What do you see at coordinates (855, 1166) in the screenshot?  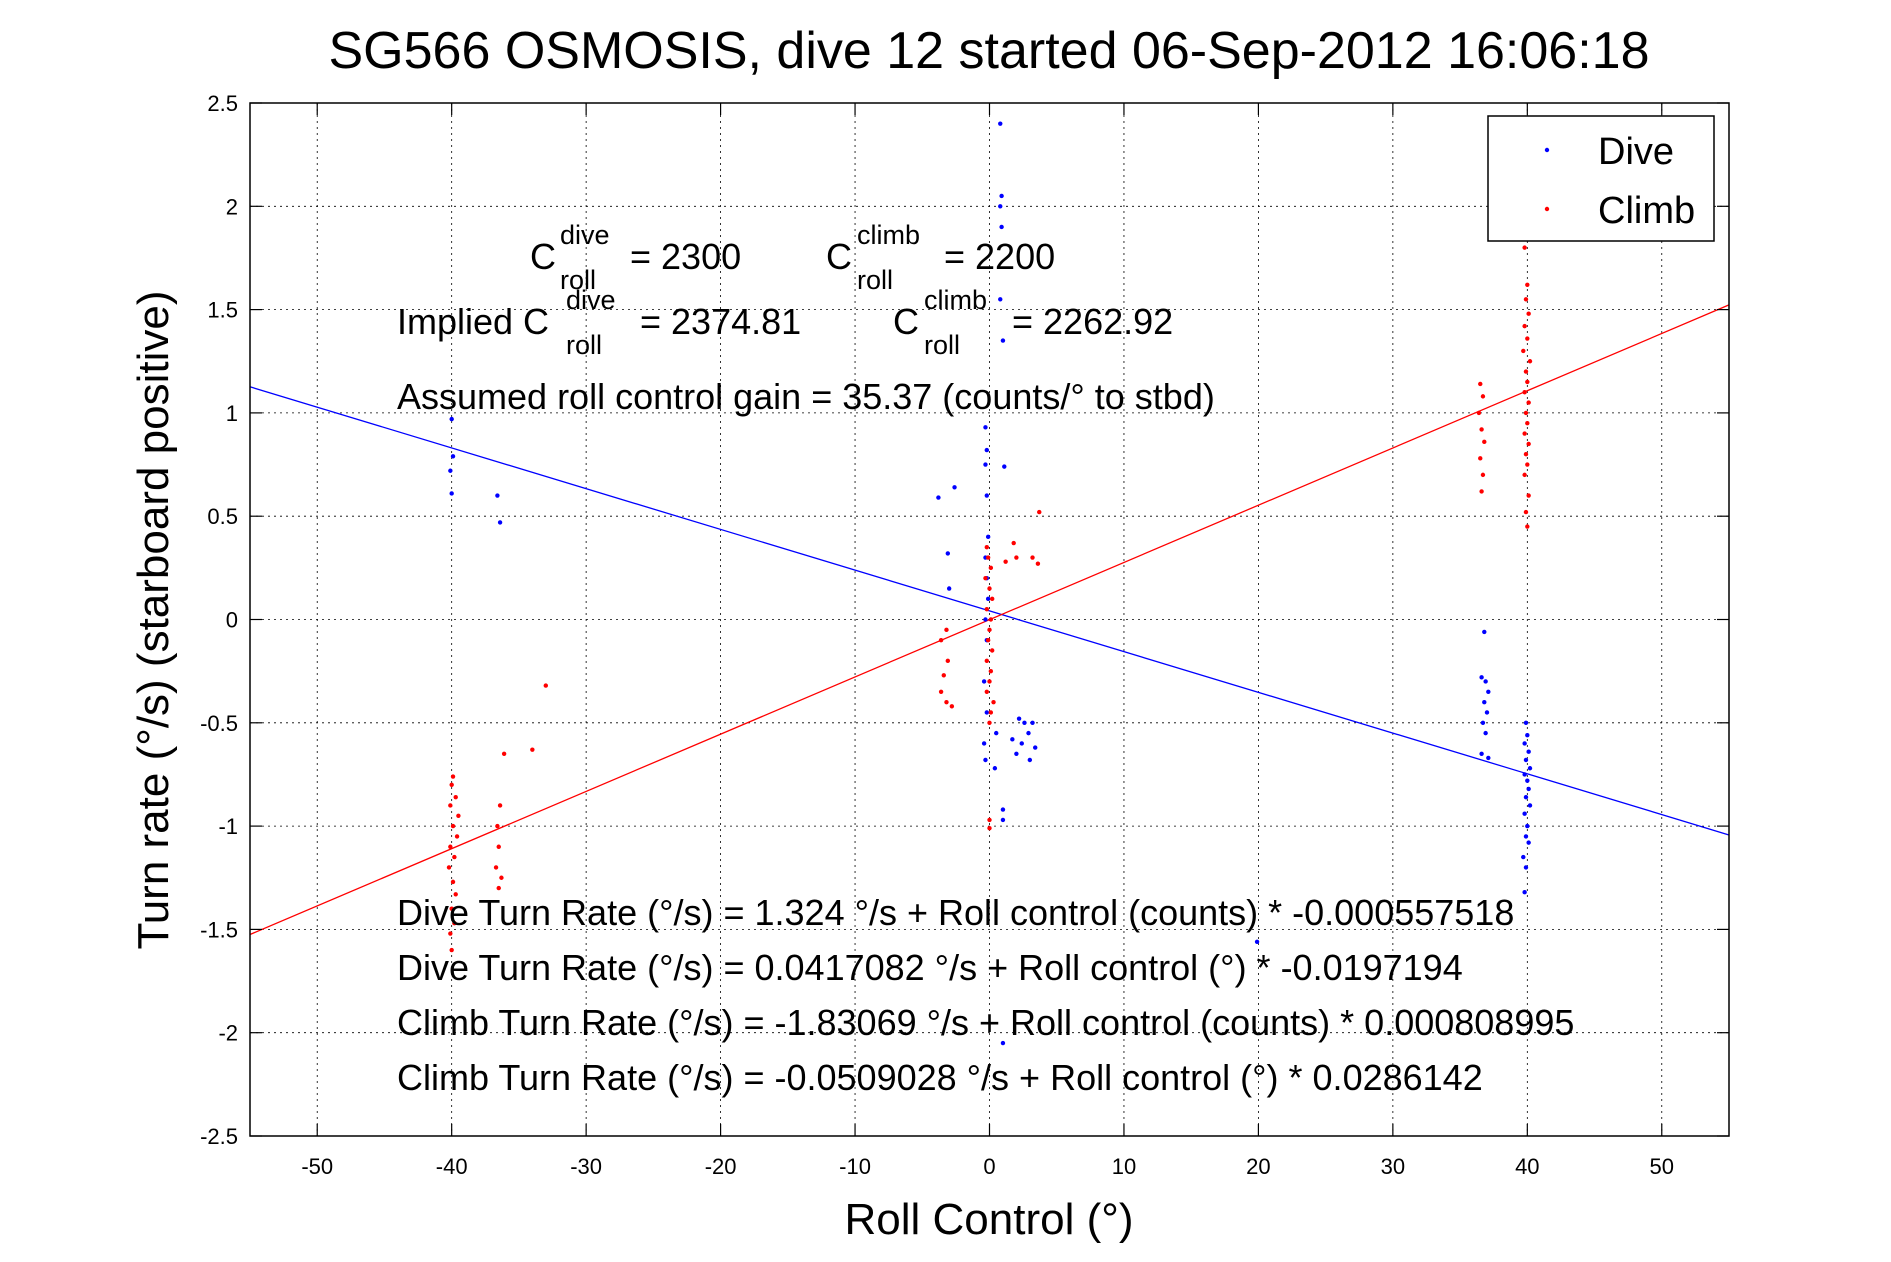 I see `x-tick-label: -10` at bounding box center [855, 1166].